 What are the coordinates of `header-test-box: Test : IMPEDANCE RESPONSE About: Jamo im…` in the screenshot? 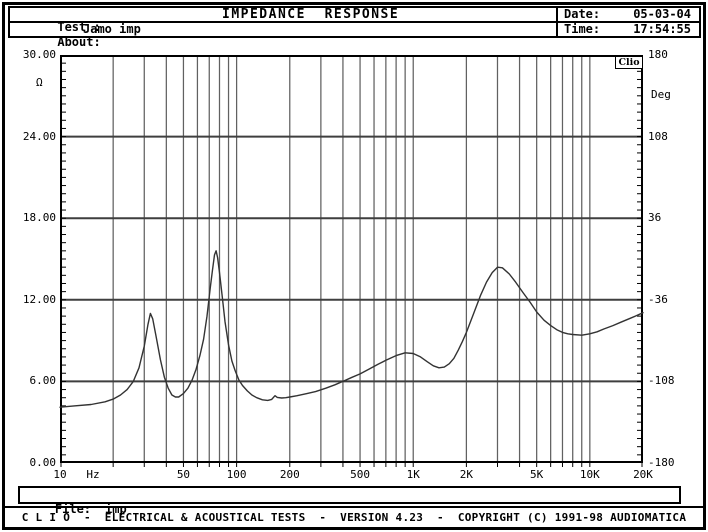 It's located at (283, 27).